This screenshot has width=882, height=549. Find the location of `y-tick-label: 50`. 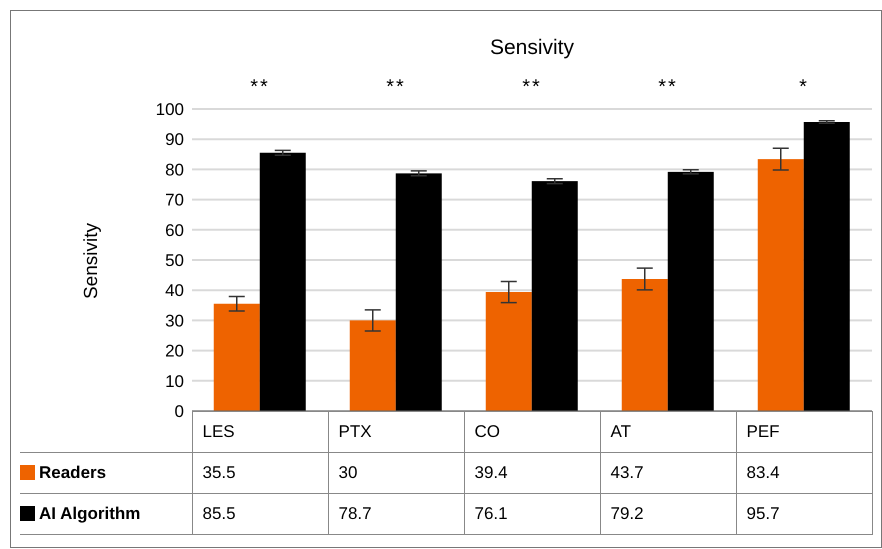

y-tick-label: 50 is located at coordinates (174, 260).